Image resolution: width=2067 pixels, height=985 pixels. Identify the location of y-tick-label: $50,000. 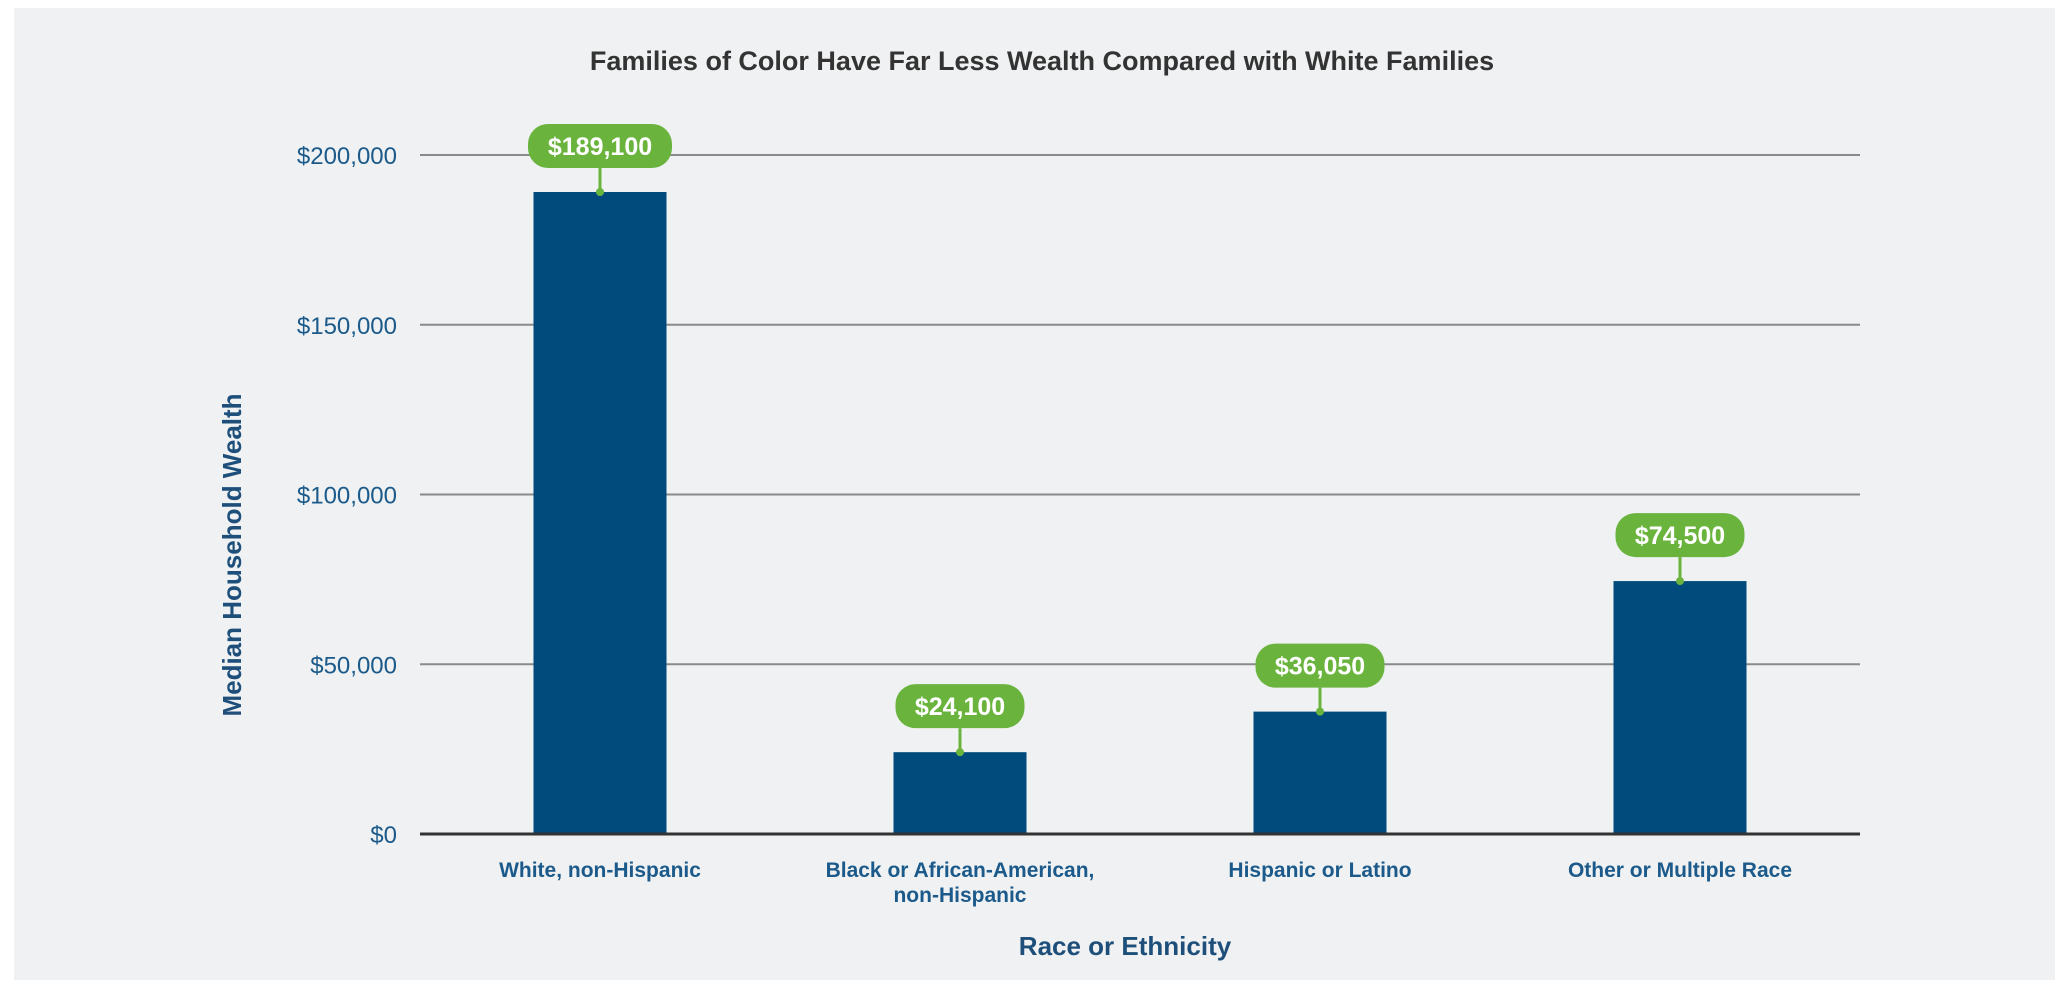
(353, 665).